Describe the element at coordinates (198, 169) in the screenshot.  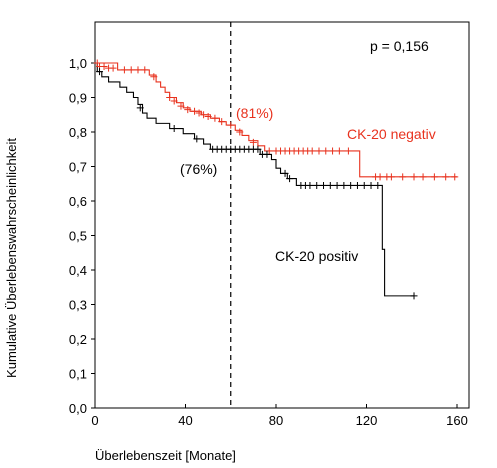
I see `annotation-76-percent: (76%)` at that location.